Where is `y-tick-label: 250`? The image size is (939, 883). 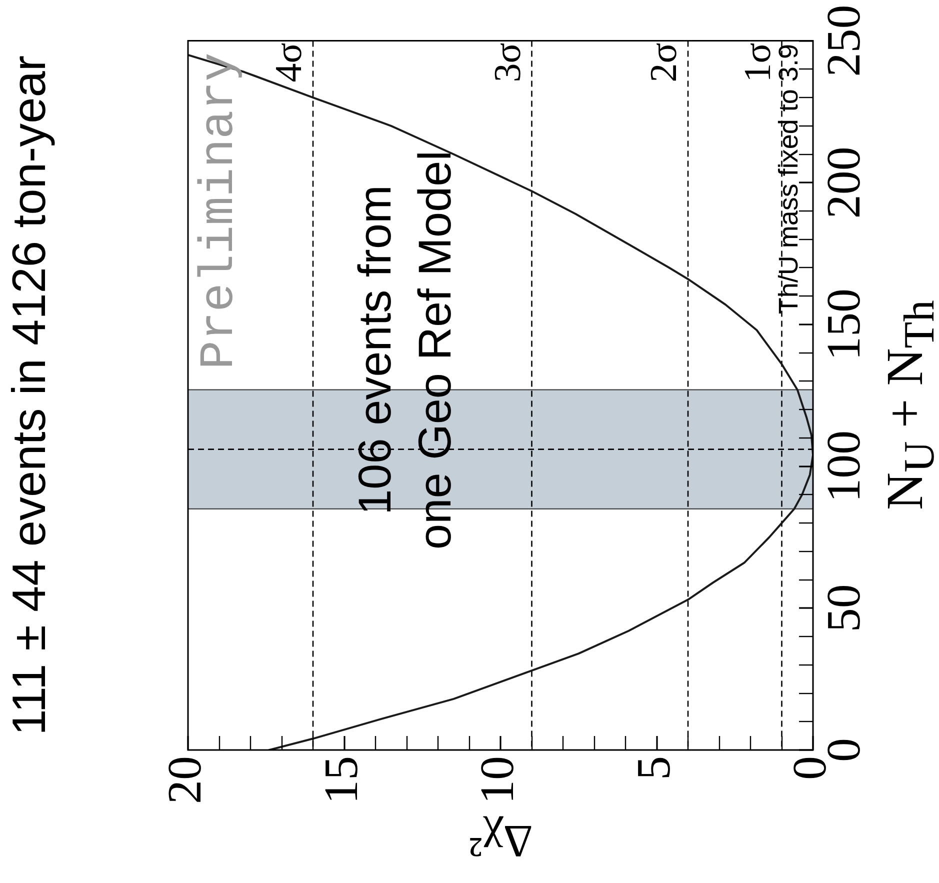 y-tick-label: 250 is located at coordinates (844, 40).